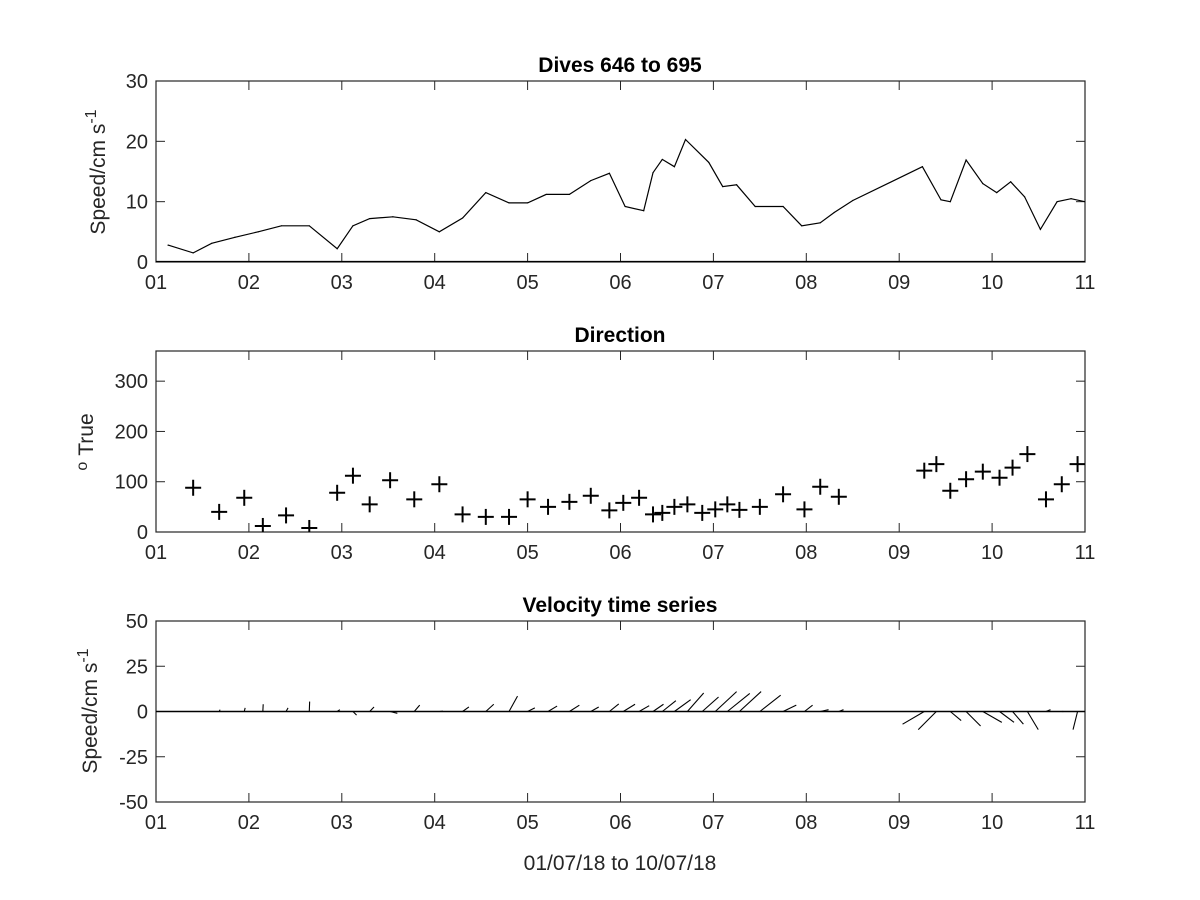  I want to click on velocity-panel-xlabel: 01/07/18 to 10/07/18, so click(620, 863).